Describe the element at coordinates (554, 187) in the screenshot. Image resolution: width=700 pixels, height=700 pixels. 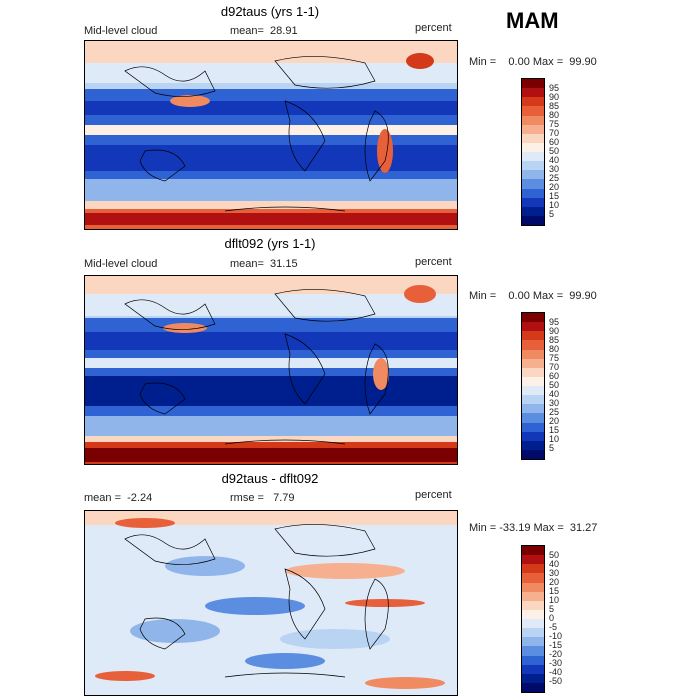
I see `panel1-tick: 20` at that location.